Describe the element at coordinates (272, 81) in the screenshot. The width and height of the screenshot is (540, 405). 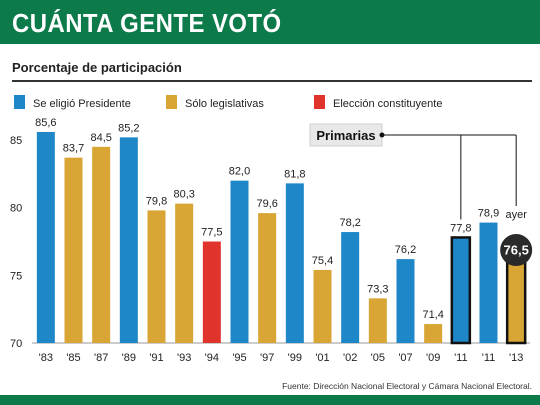
I see `subtitle-rule` at that location.